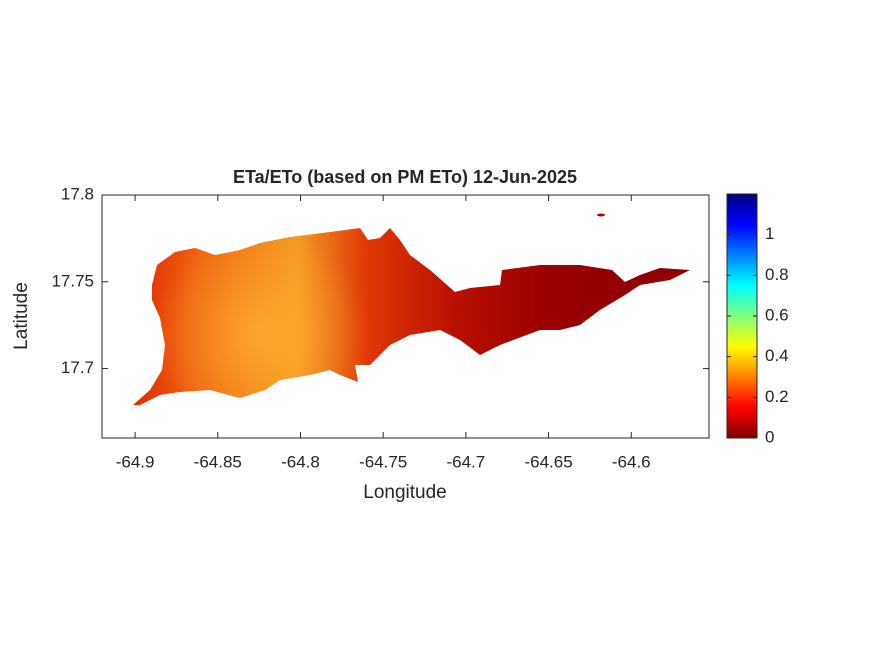  What do you see at coordinates (300, 461) in the screenshot?
I see `x-tick-label: -64.8` at bounding box center [300, 461].